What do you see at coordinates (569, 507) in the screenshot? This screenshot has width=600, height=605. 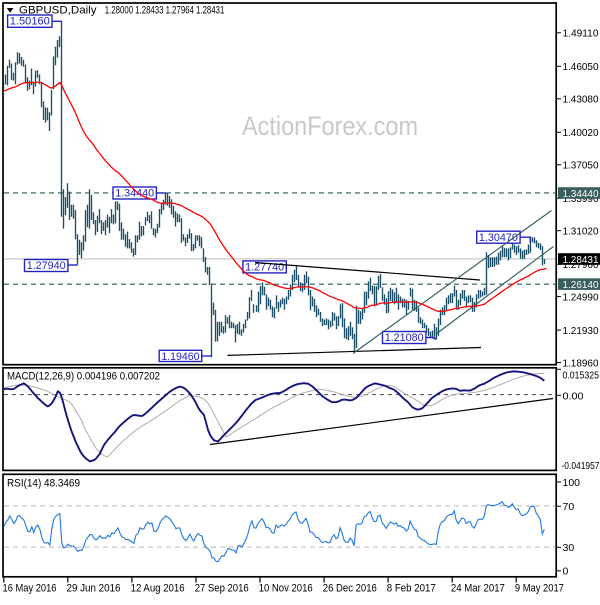 I see `svg-text: 70` at bounding box center [569, 507].